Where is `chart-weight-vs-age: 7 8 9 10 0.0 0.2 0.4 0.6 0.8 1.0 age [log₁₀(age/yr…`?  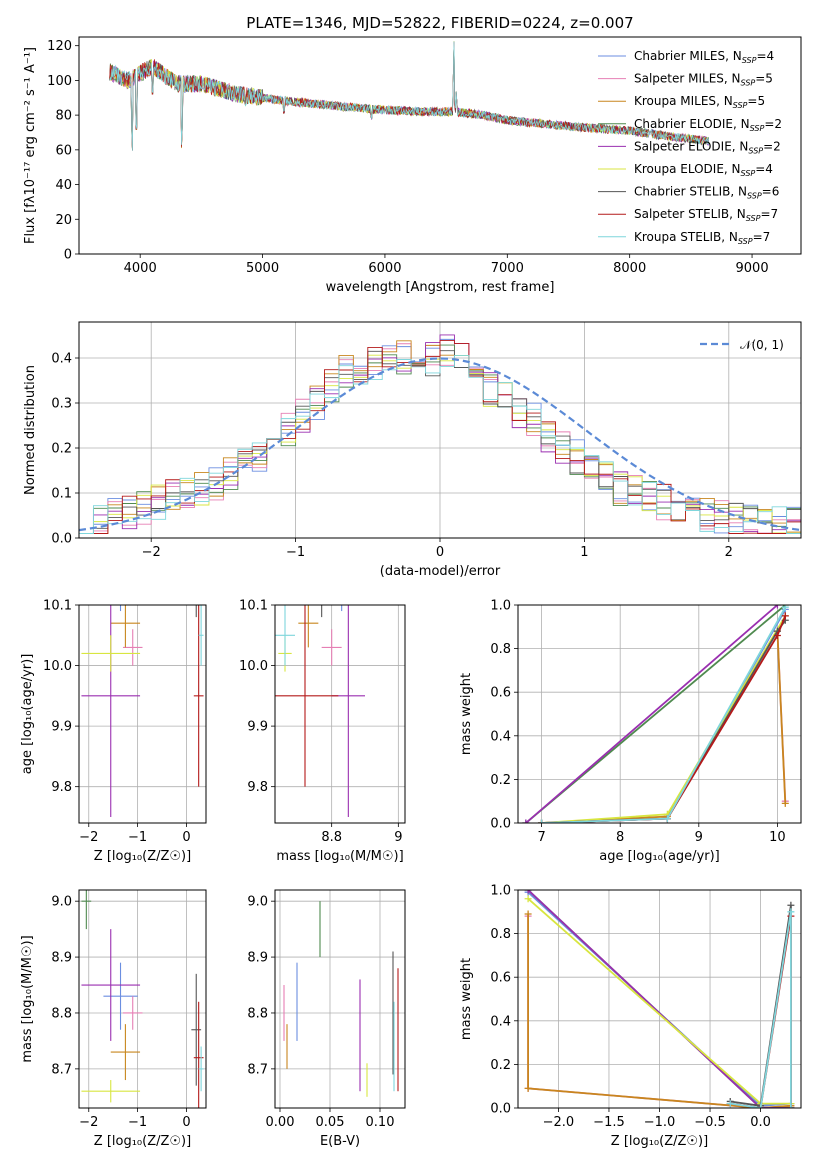
chart-weight-vs-age: 7 8 9 10 0.0 0.2 0.4 0.6 0.8 1.0 age [log₁₀(age/yr… is located at coordinates (630, 731).